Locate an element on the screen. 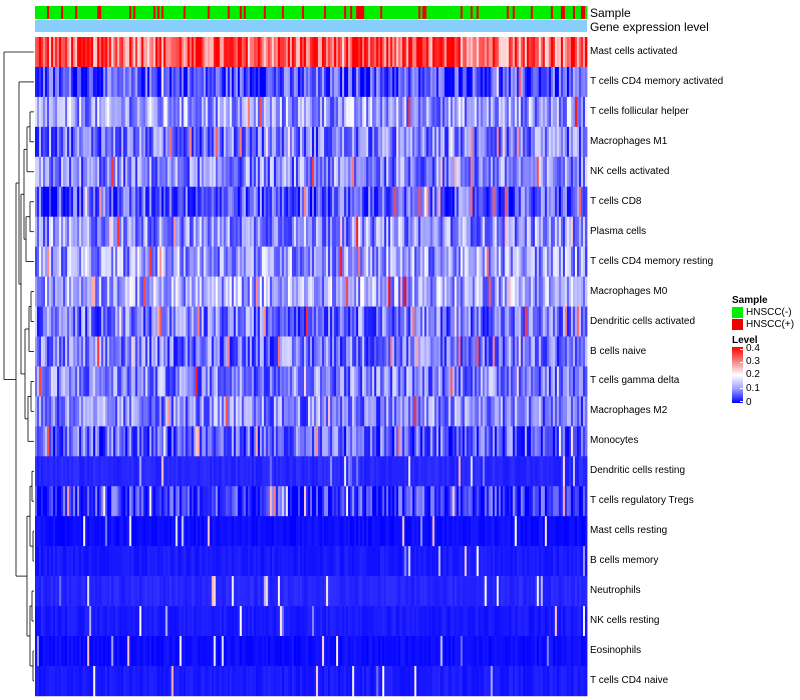 This screenshot has width=800, height=700. heatmap-row is located at coordinates (311, 471).